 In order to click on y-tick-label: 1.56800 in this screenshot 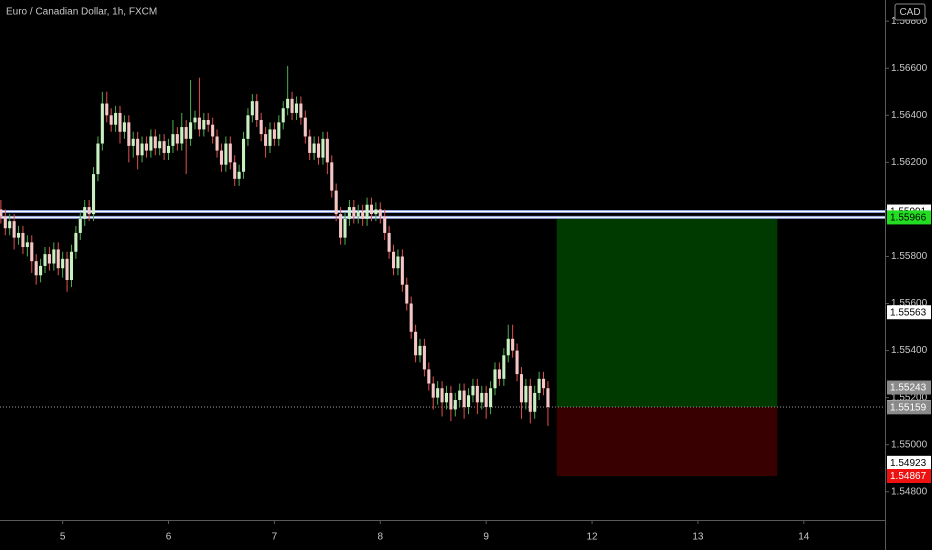, I will do `click(909, 21)`.